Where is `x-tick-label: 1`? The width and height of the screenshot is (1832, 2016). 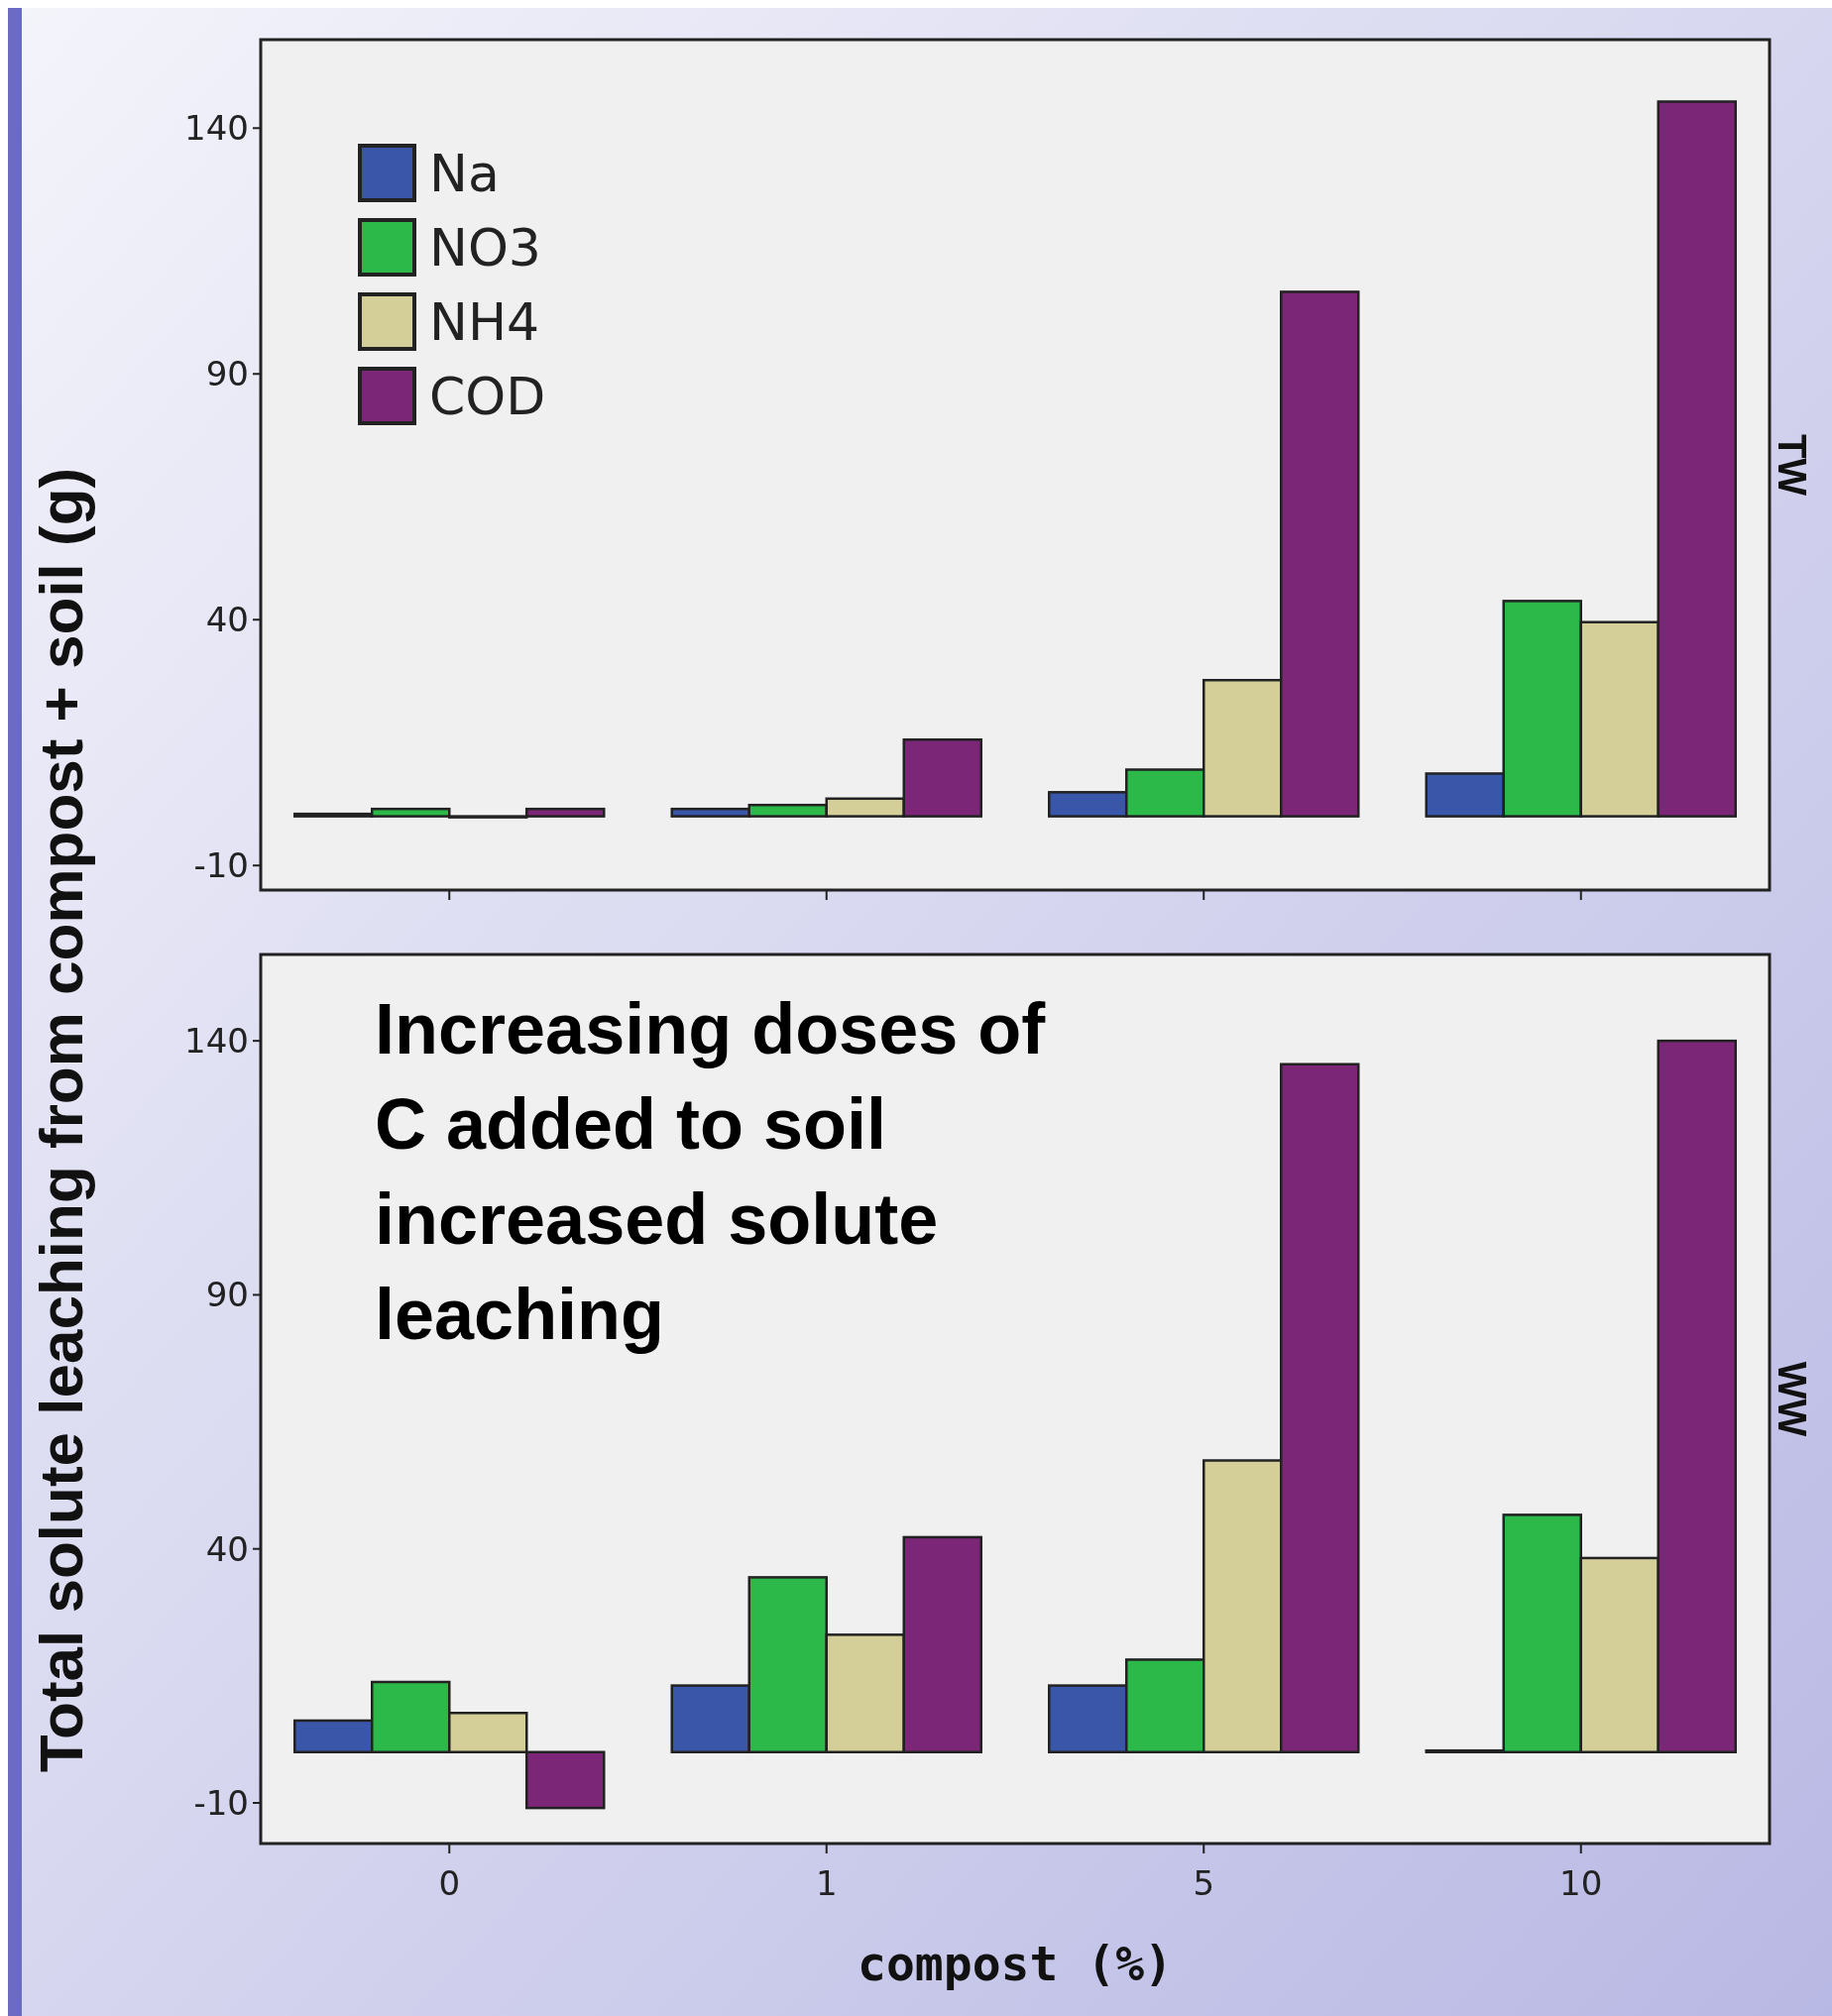 x-tick-label: 1 is located at coordinates (826, 1883).